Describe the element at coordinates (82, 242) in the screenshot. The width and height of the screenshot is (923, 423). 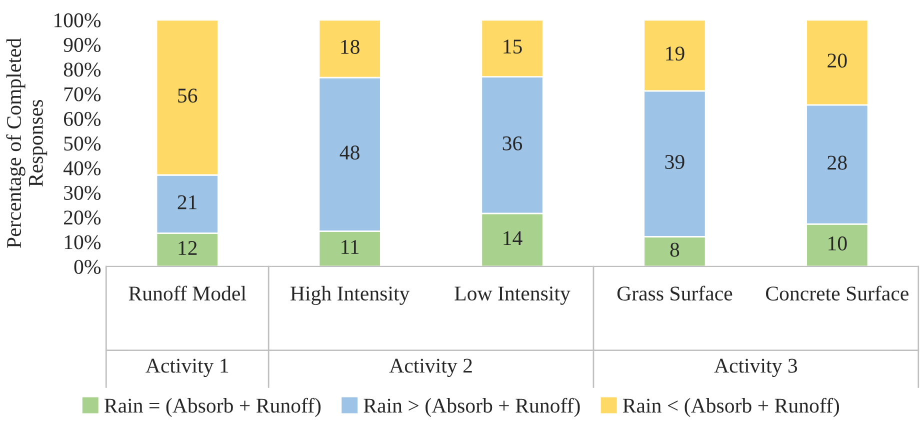
I see `y-tick-label: 10%` at that location.